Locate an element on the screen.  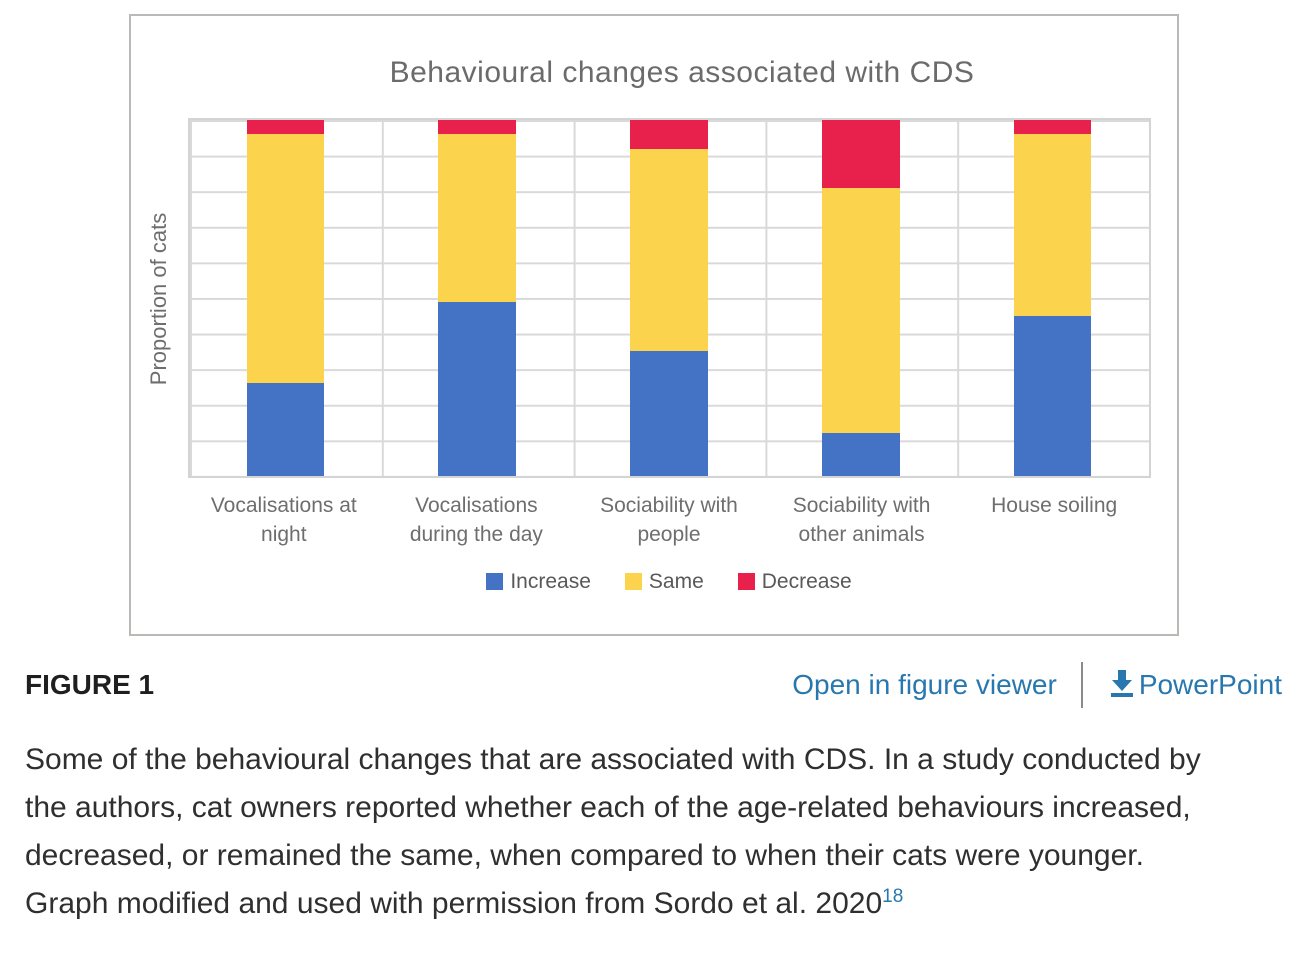
legend-label: Decrease is located at coordinates (806, 581).